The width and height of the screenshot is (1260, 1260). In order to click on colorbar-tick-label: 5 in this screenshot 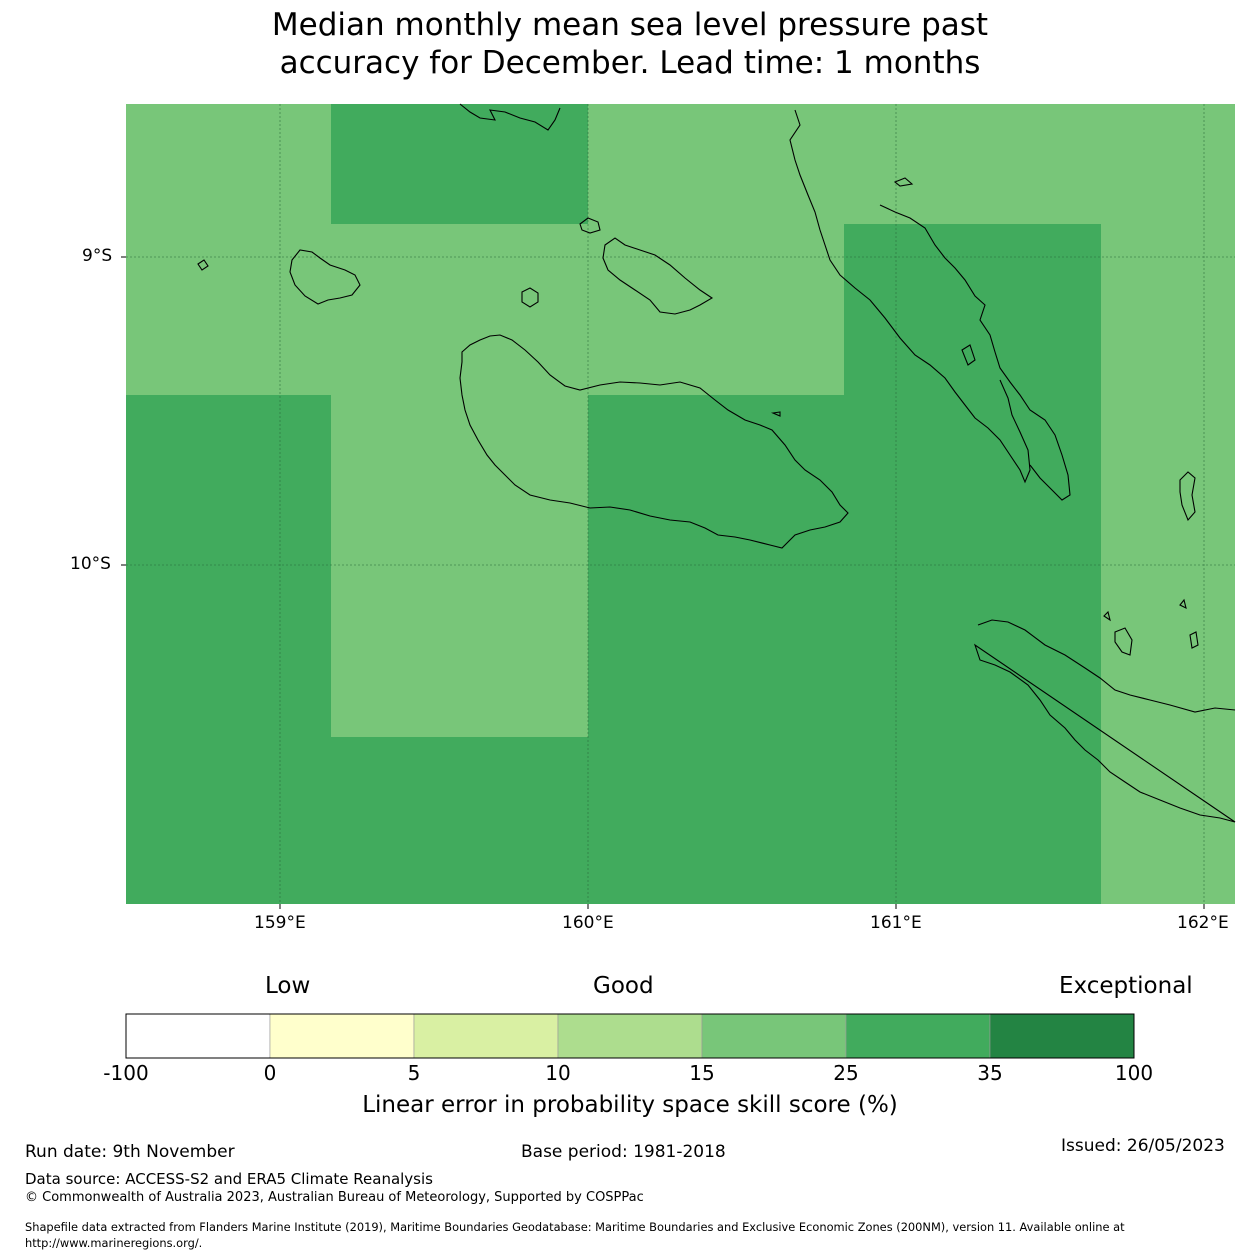, I will do `click(414, 1073)`.